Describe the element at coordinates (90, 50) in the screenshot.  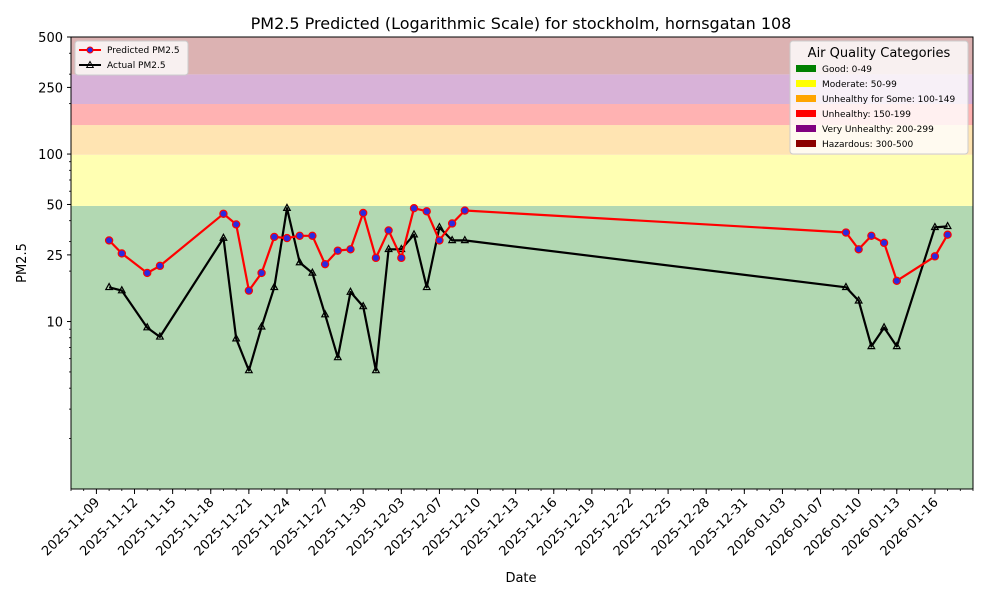
I see `legend-marker-predicted` at that location.